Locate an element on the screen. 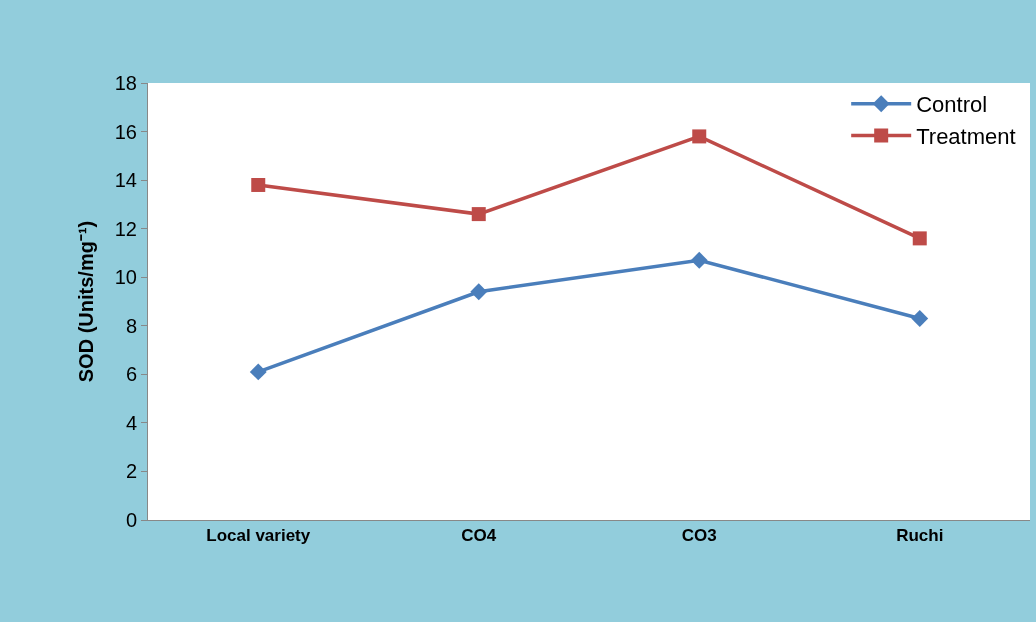  legend-label: Treatment is located at coordinates (966, 136).